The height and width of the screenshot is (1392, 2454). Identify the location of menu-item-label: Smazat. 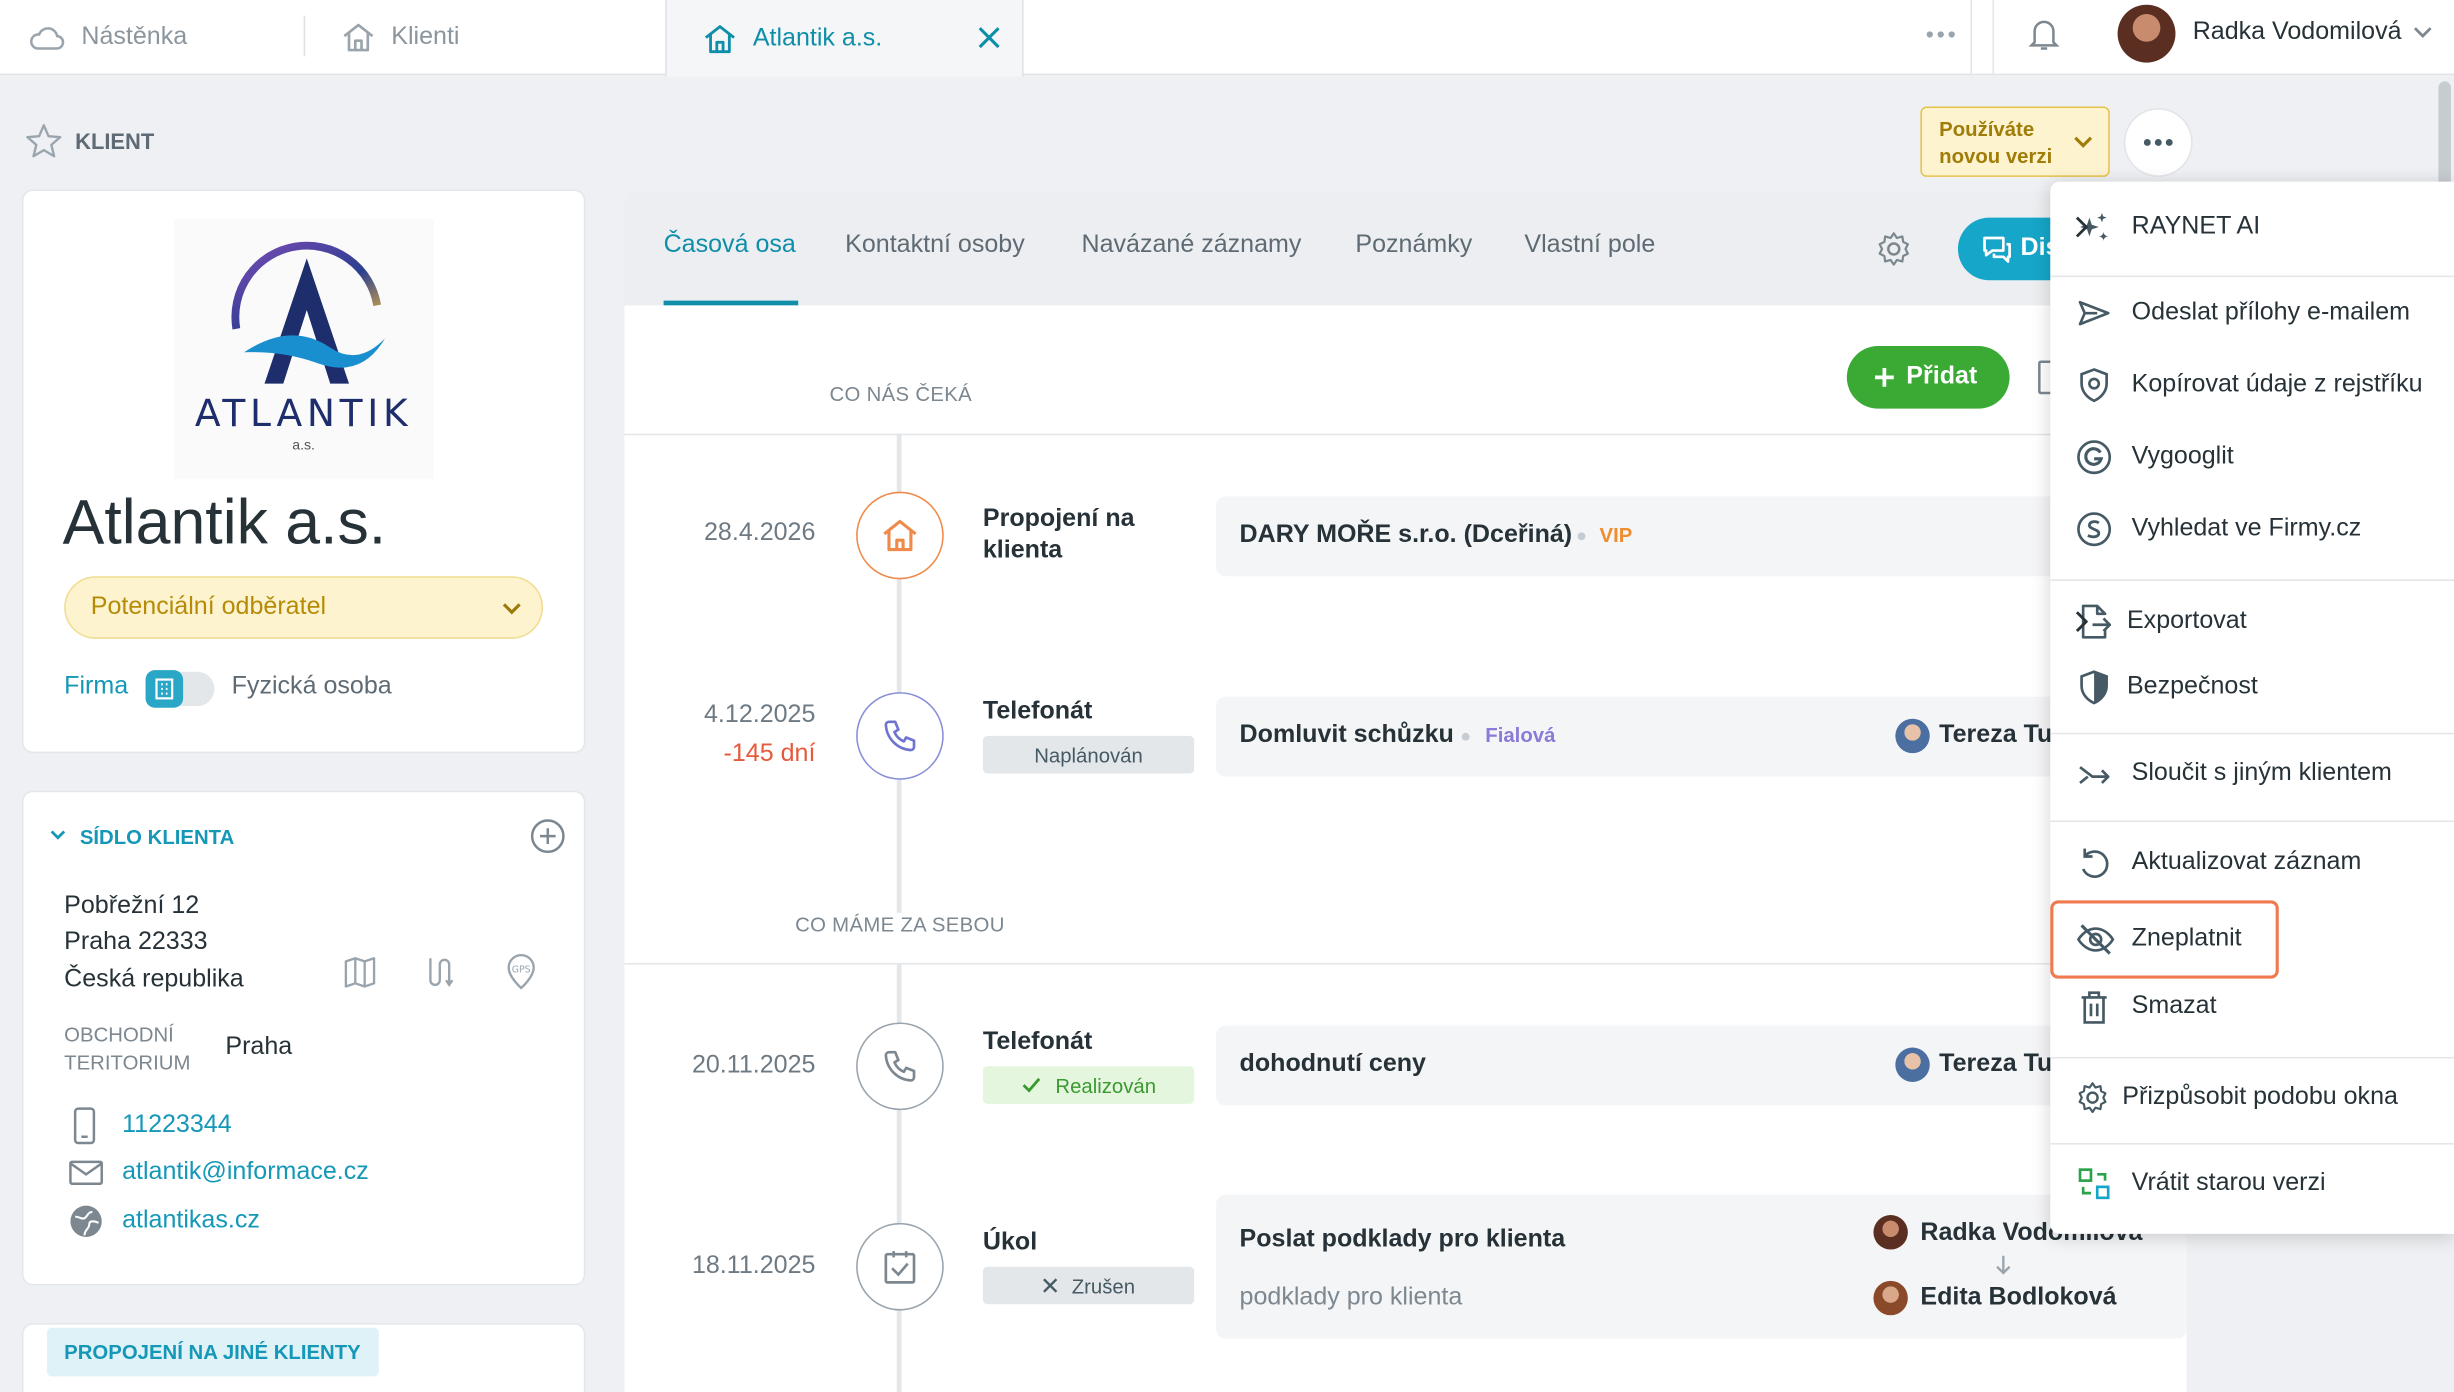
(2174, 1006).